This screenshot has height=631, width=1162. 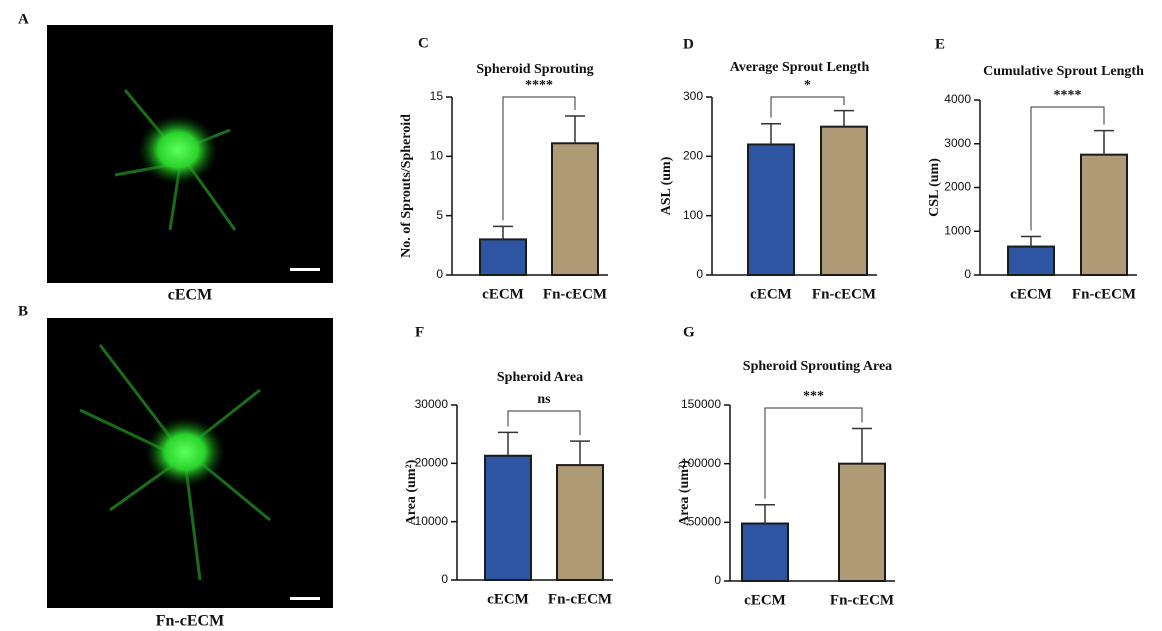 What do you see at coordinates (701, 404) in the screenshot?
I see `y-tick-label: 150000` at bounding box center [701, 404].